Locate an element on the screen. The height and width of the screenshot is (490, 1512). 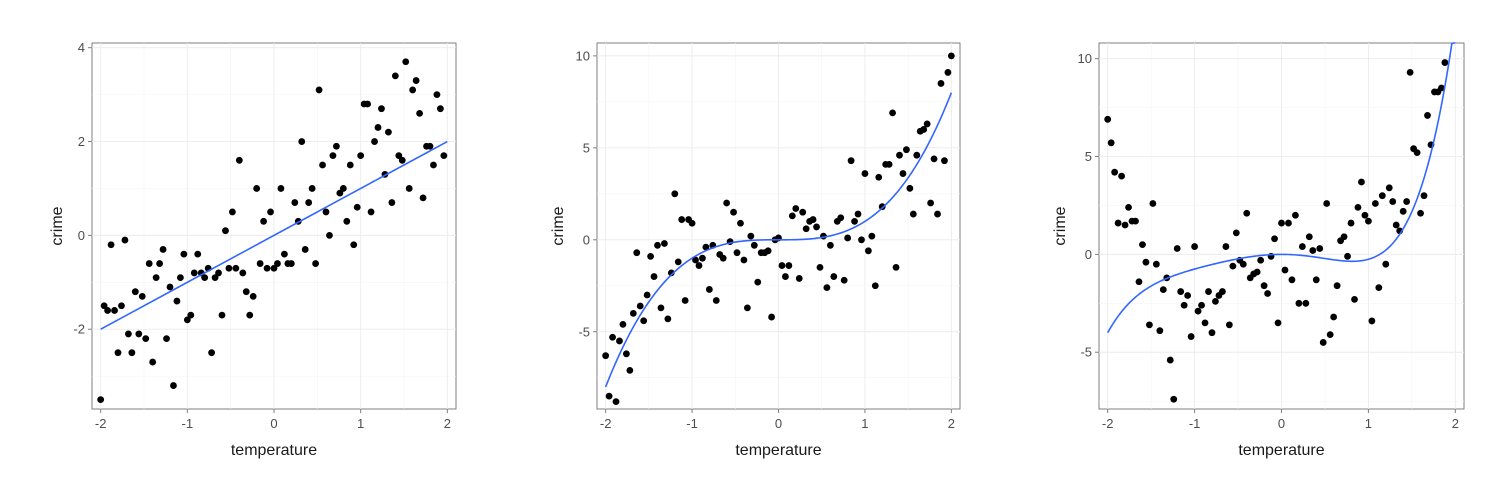
x-axis-title: temperature is located at coordinates (778, 450).